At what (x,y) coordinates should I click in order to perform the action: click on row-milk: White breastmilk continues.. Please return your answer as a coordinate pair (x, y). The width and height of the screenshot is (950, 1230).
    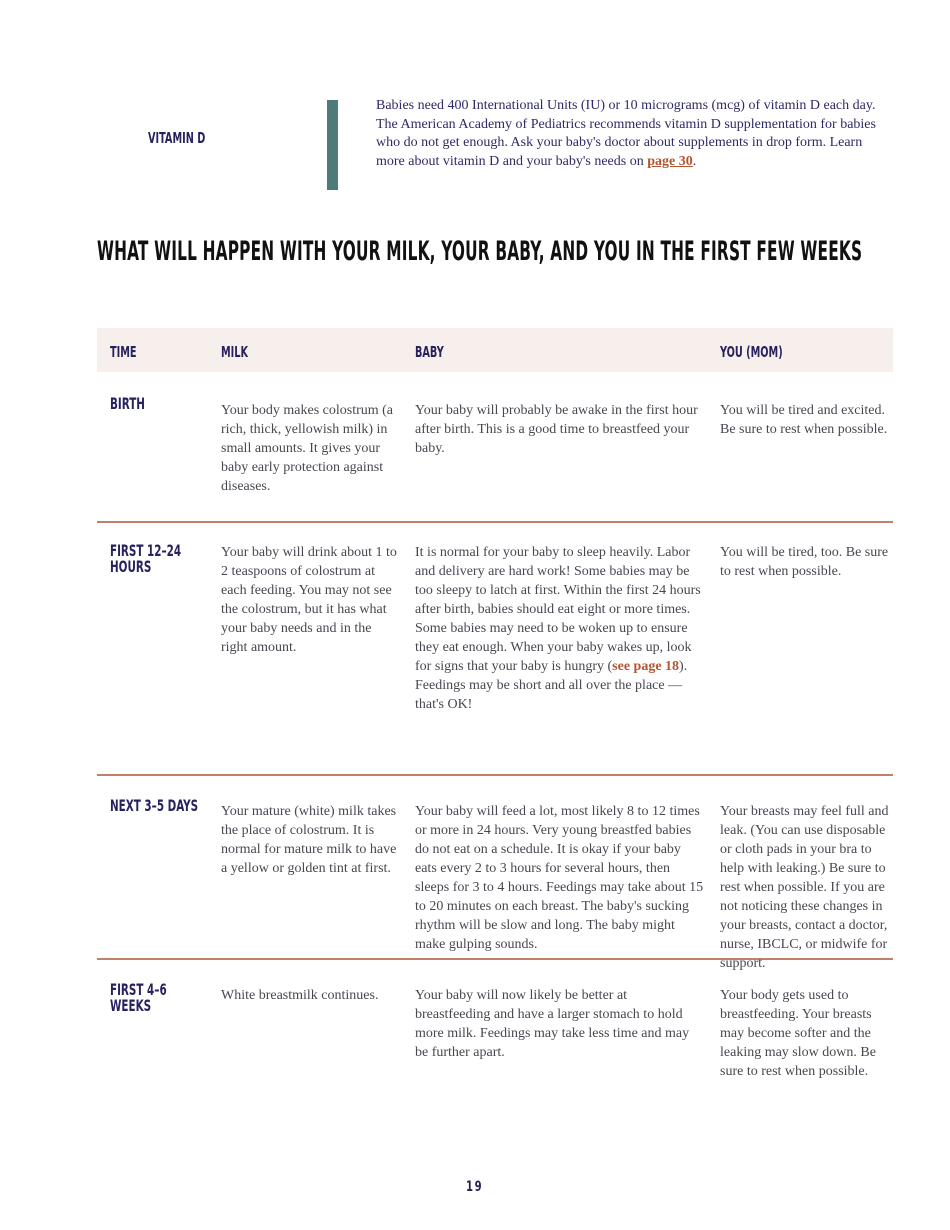
    Looking at the image, I should click on (300, 995).